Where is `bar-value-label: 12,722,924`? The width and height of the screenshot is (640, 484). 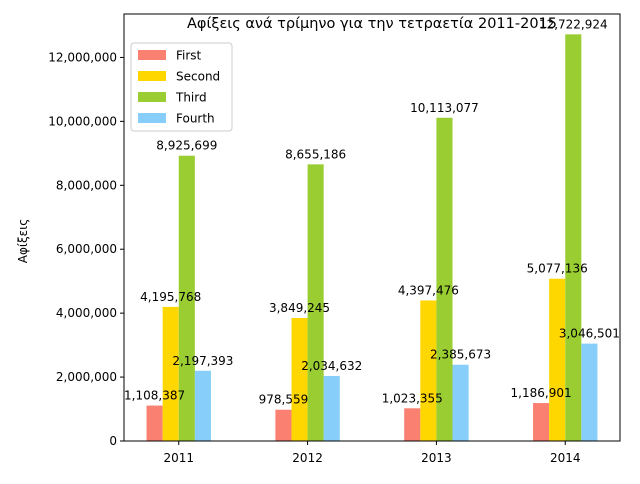 bar-value-label: 12,722,924 is located at coordinates (573, 24).